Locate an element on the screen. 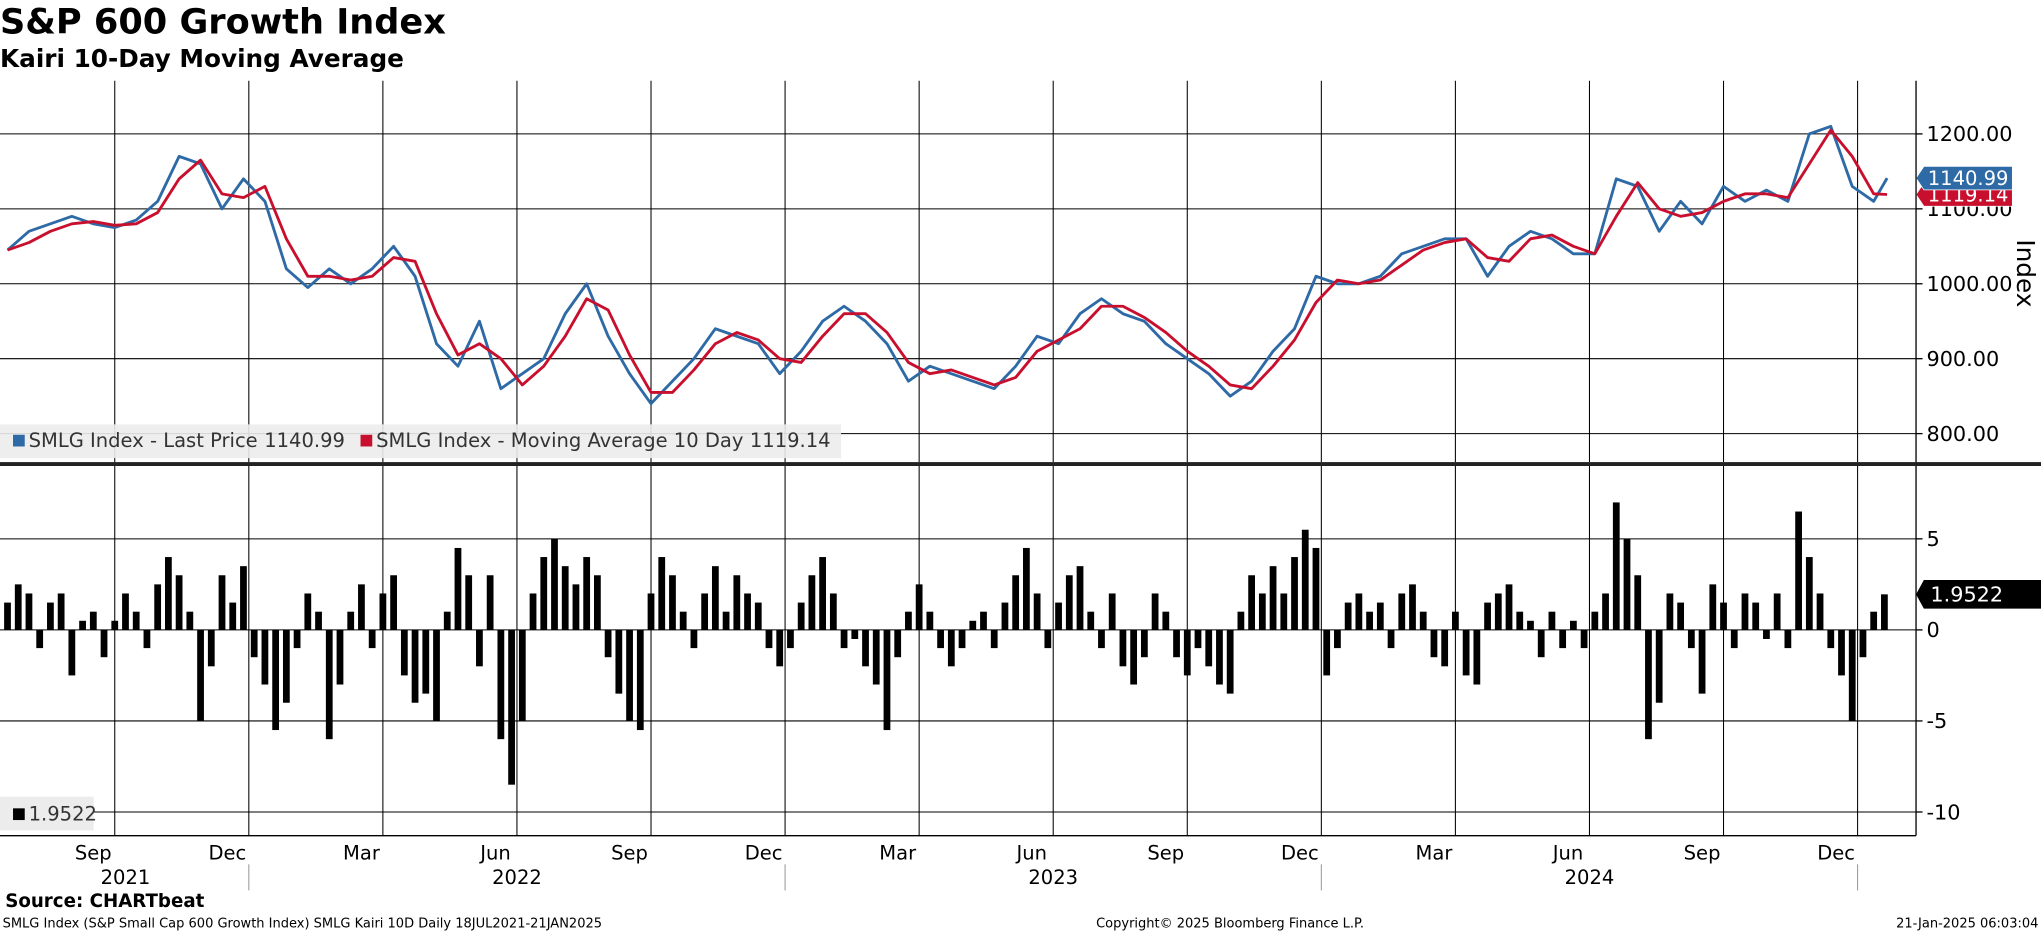  legend-value: 1.9522 is located at coordinates (63, 813).